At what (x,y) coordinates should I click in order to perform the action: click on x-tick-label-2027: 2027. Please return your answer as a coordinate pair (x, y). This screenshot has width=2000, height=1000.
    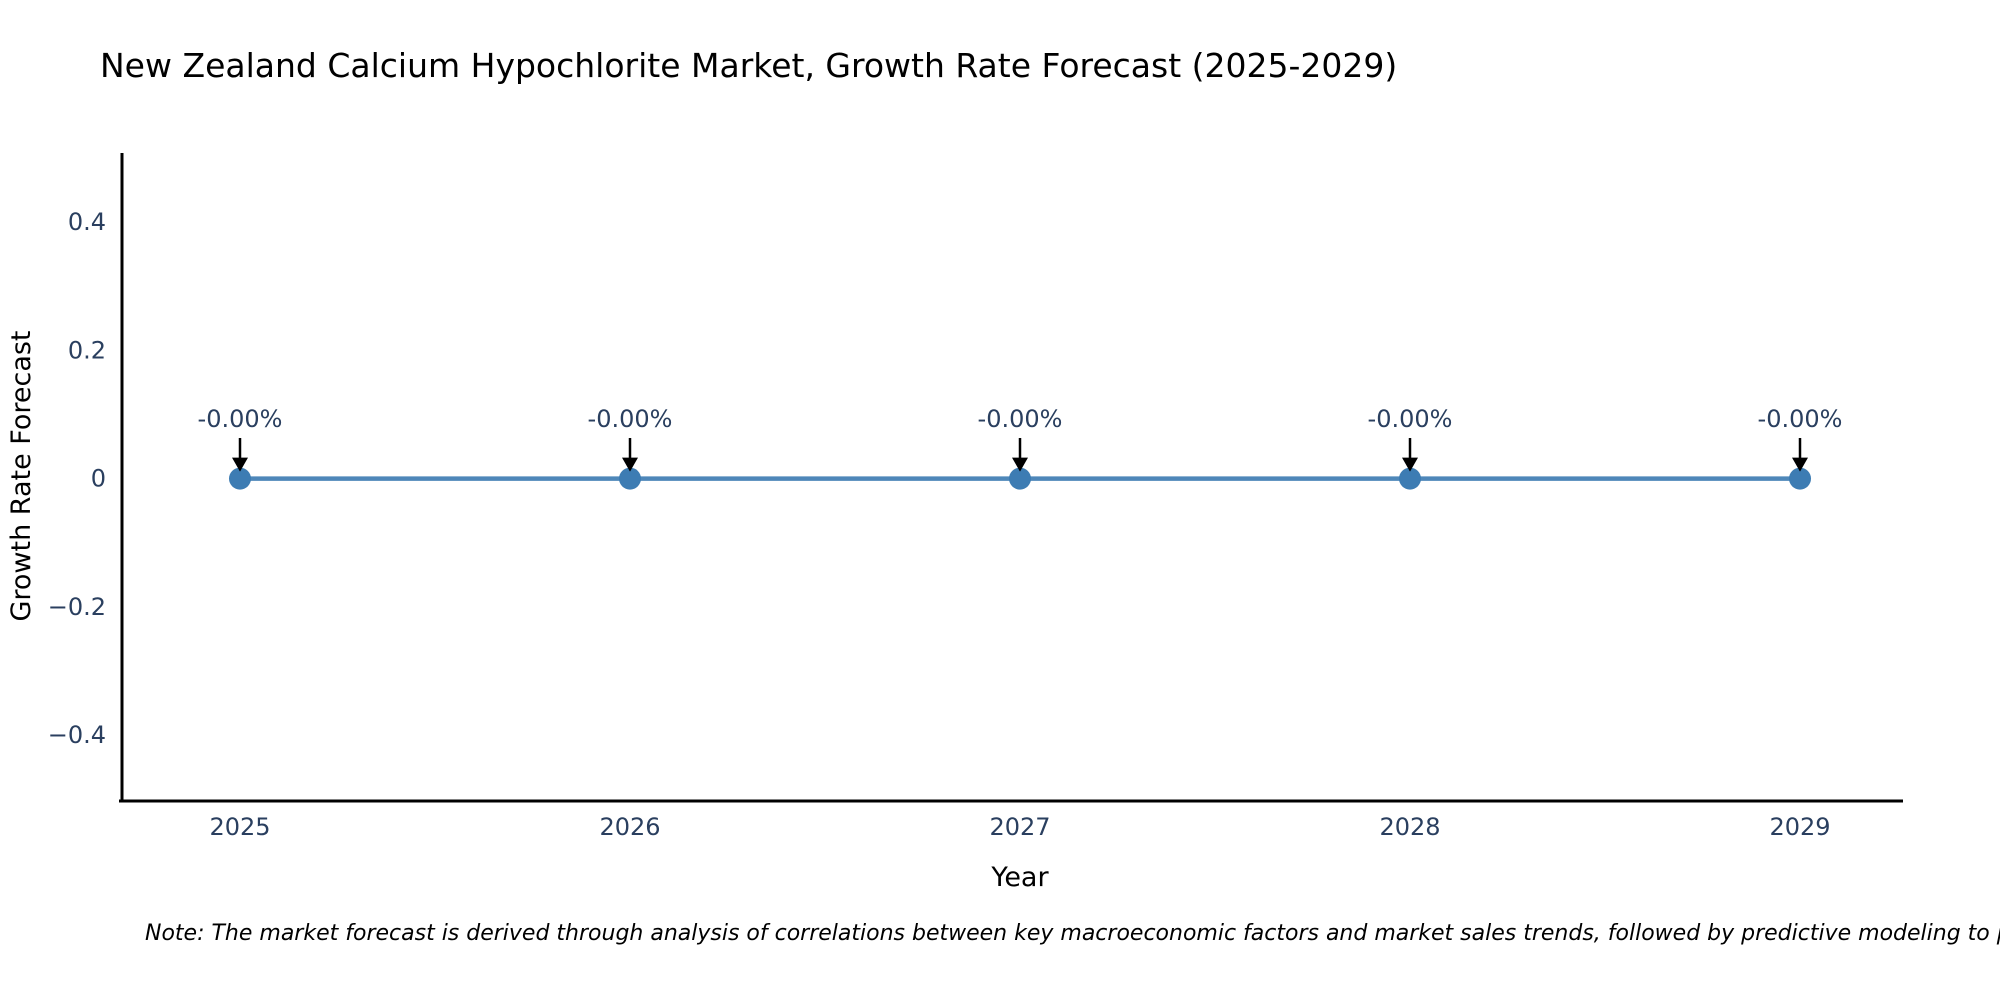
    Looking at the image, I should click on (1019, 827).